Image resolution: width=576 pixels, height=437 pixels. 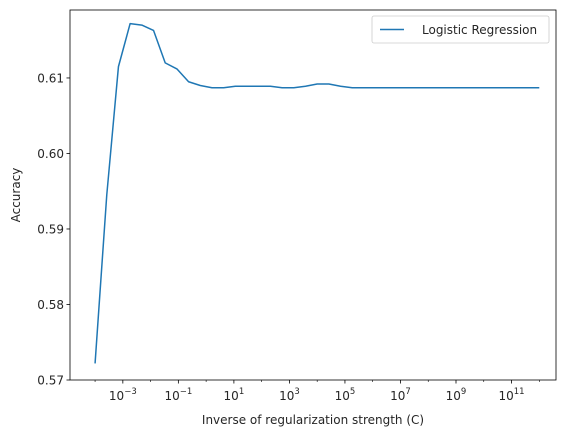 What do you see at coordinates (50, 305) in the screenshot?
I see `y-tick-label: 0.58` at bounding box center [50, 305].